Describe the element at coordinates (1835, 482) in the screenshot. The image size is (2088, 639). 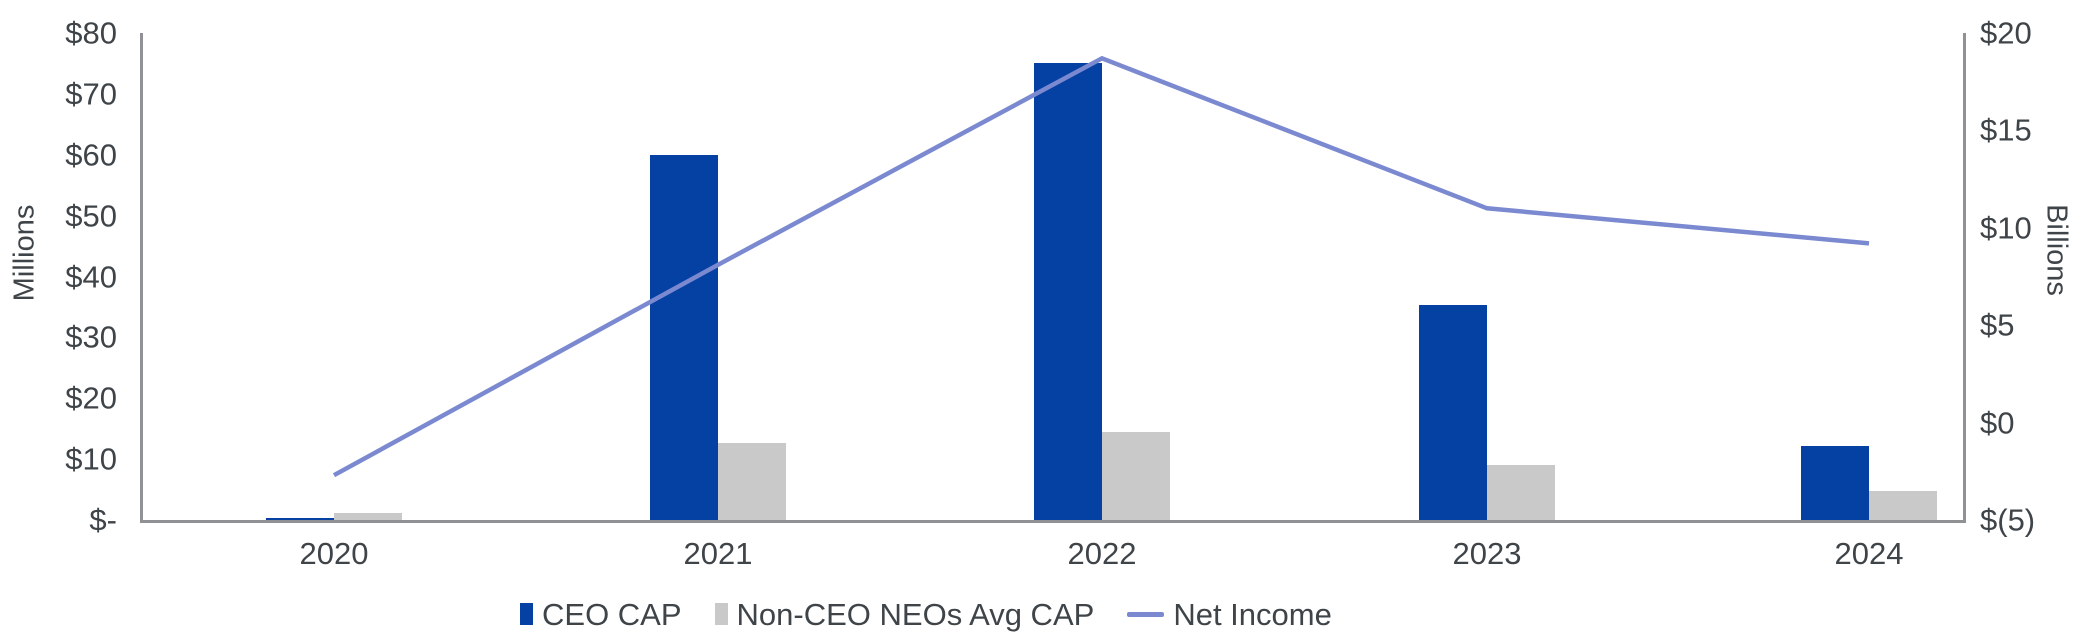
I see `ceo-cap-bar-2024` at that location.